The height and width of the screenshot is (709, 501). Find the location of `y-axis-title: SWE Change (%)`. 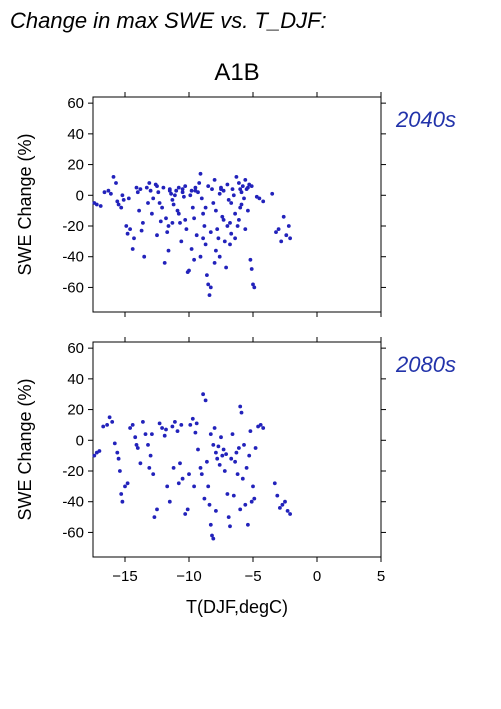

y-axis-title: SWE Change (%) is located at coordinates (25, 449).